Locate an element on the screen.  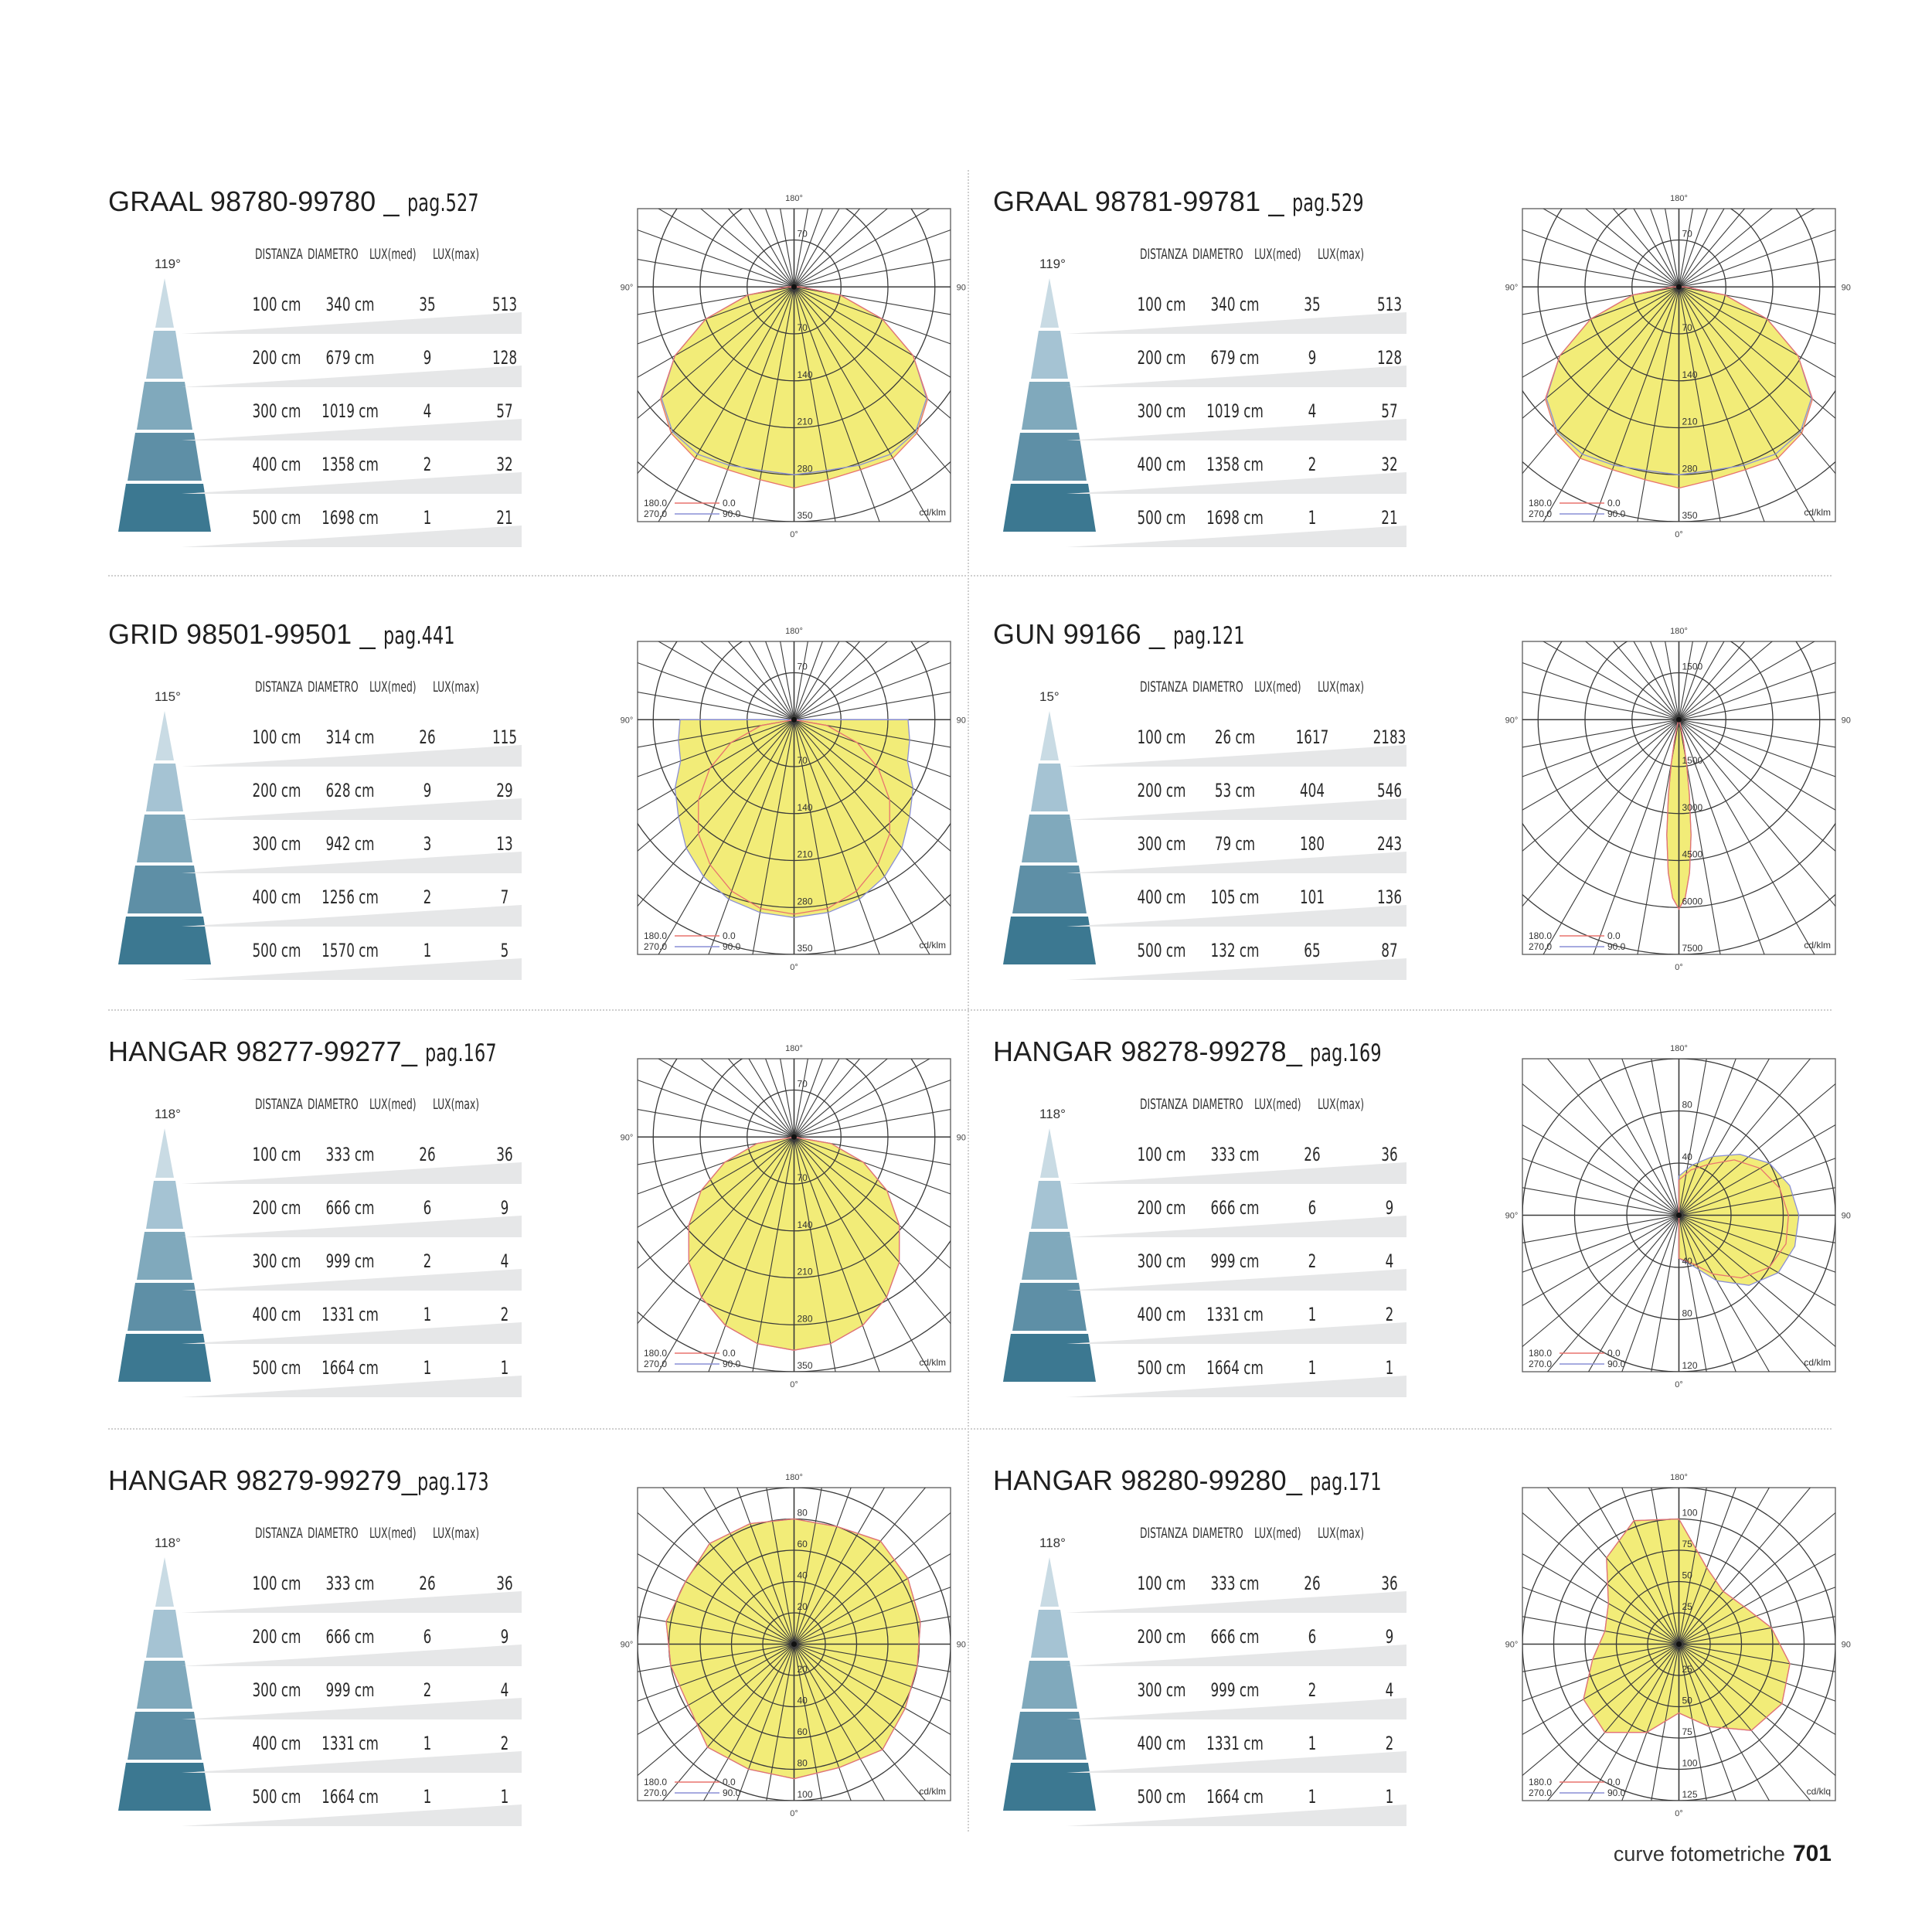
catalog-page-link: pag.527 is located at coordinates (443, 203).